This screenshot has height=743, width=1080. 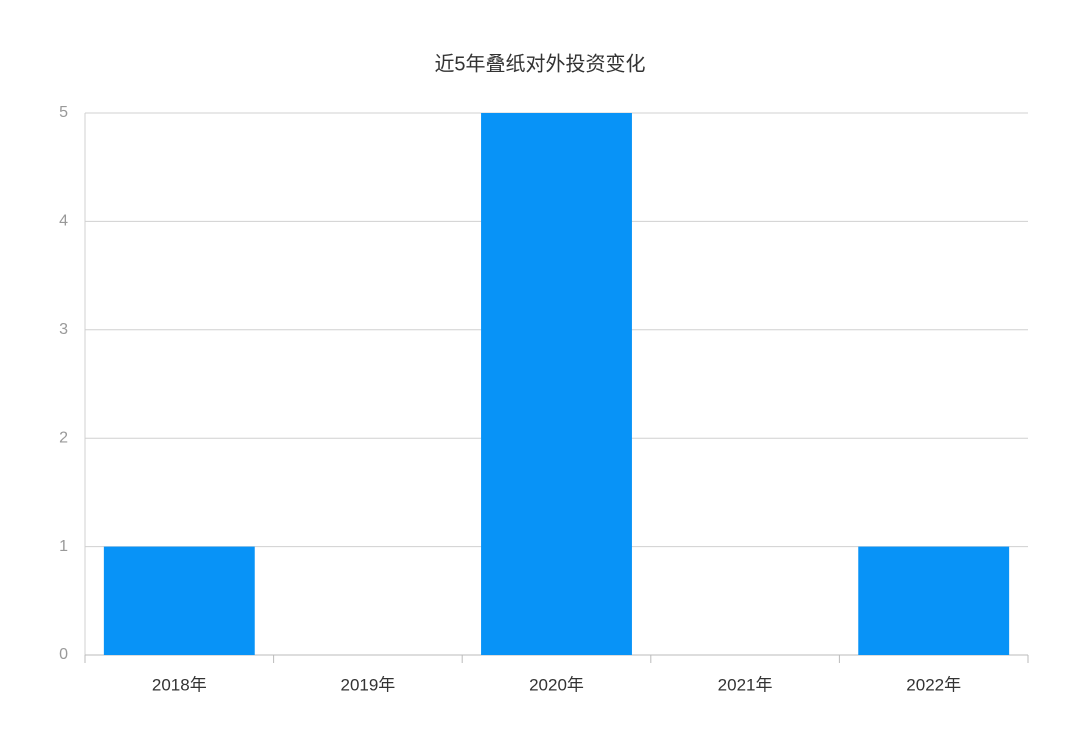 I want to click on y-tick-label: 4, so click(x=63, y=221).